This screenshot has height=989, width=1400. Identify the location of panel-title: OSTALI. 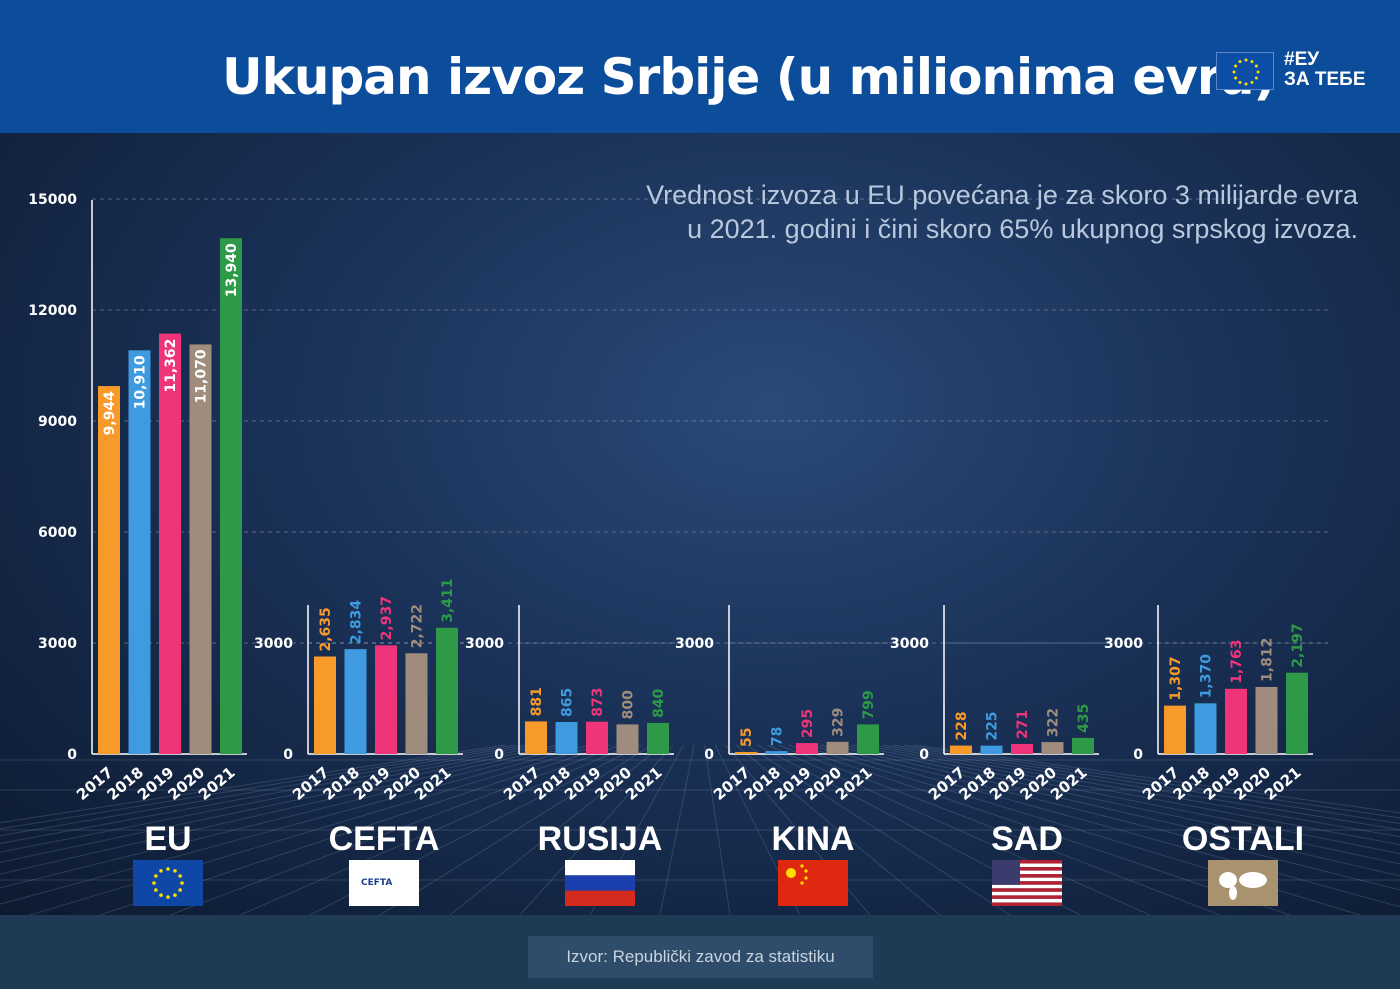
(1243, 839).